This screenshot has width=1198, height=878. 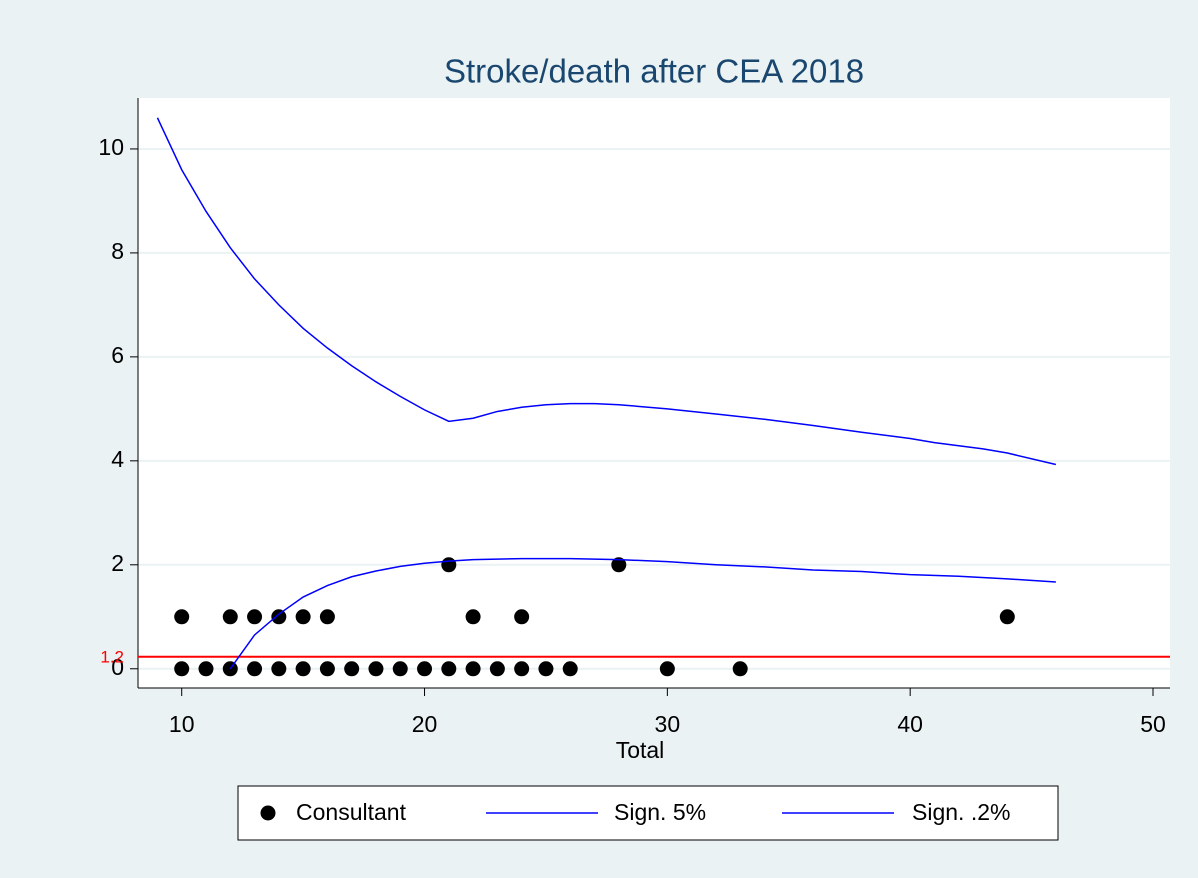 What do you see at coordinates (111, 147) in the screenshot?
I see `y-tick-label: 10` at bounding box center [111, 147].